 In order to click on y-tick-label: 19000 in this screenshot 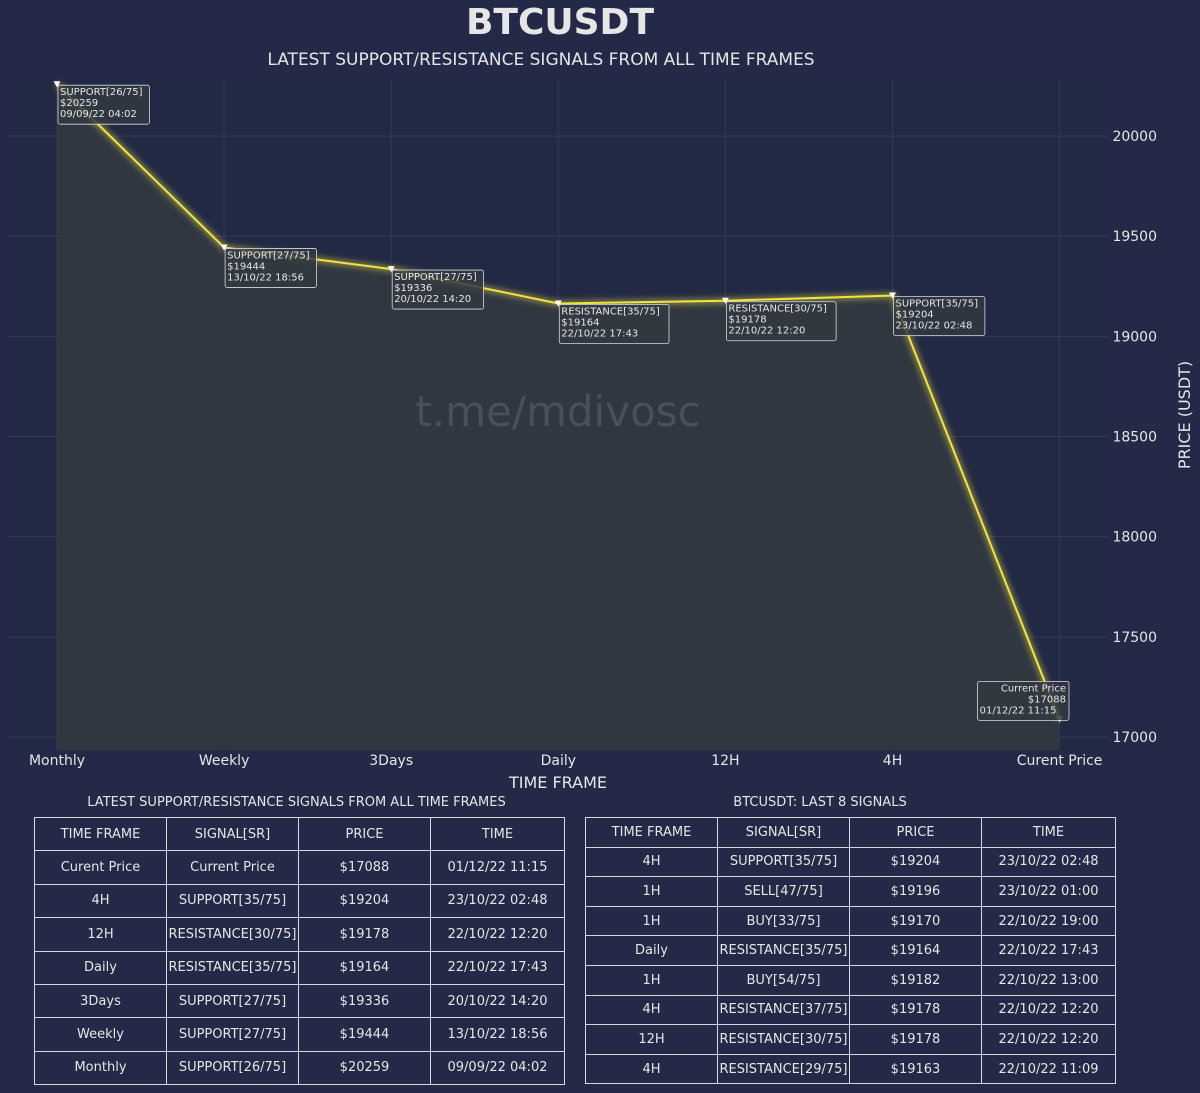, I will do `click(1134, 337)`.